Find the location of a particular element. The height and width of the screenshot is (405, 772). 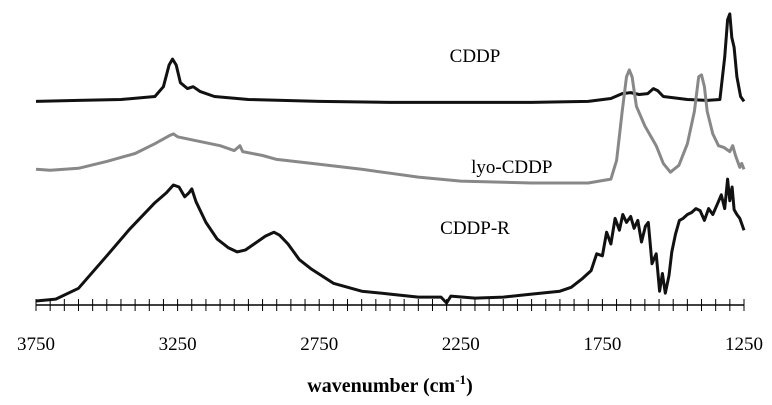

x-tick-label: 1750 is located at coordinates (602, 344).